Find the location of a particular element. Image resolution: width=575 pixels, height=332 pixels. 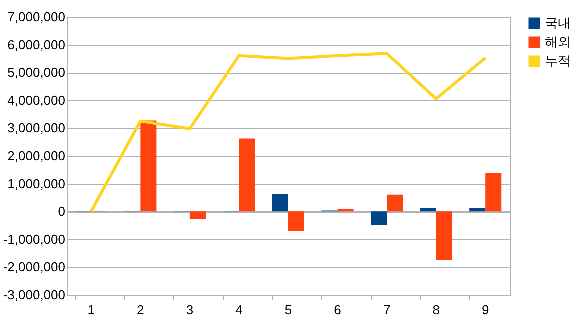

x-tick-label: 8 is located at coordinates (436, 310).